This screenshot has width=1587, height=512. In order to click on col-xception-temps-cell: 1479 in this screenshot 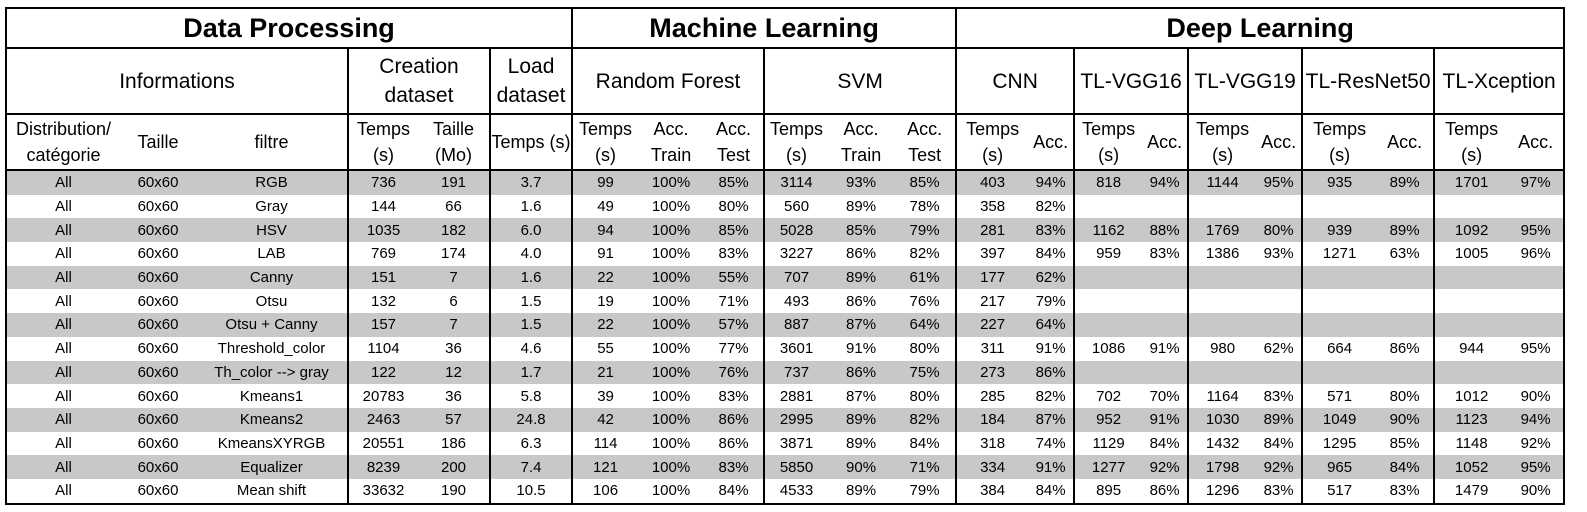, I will do `click(1471, 491)`.